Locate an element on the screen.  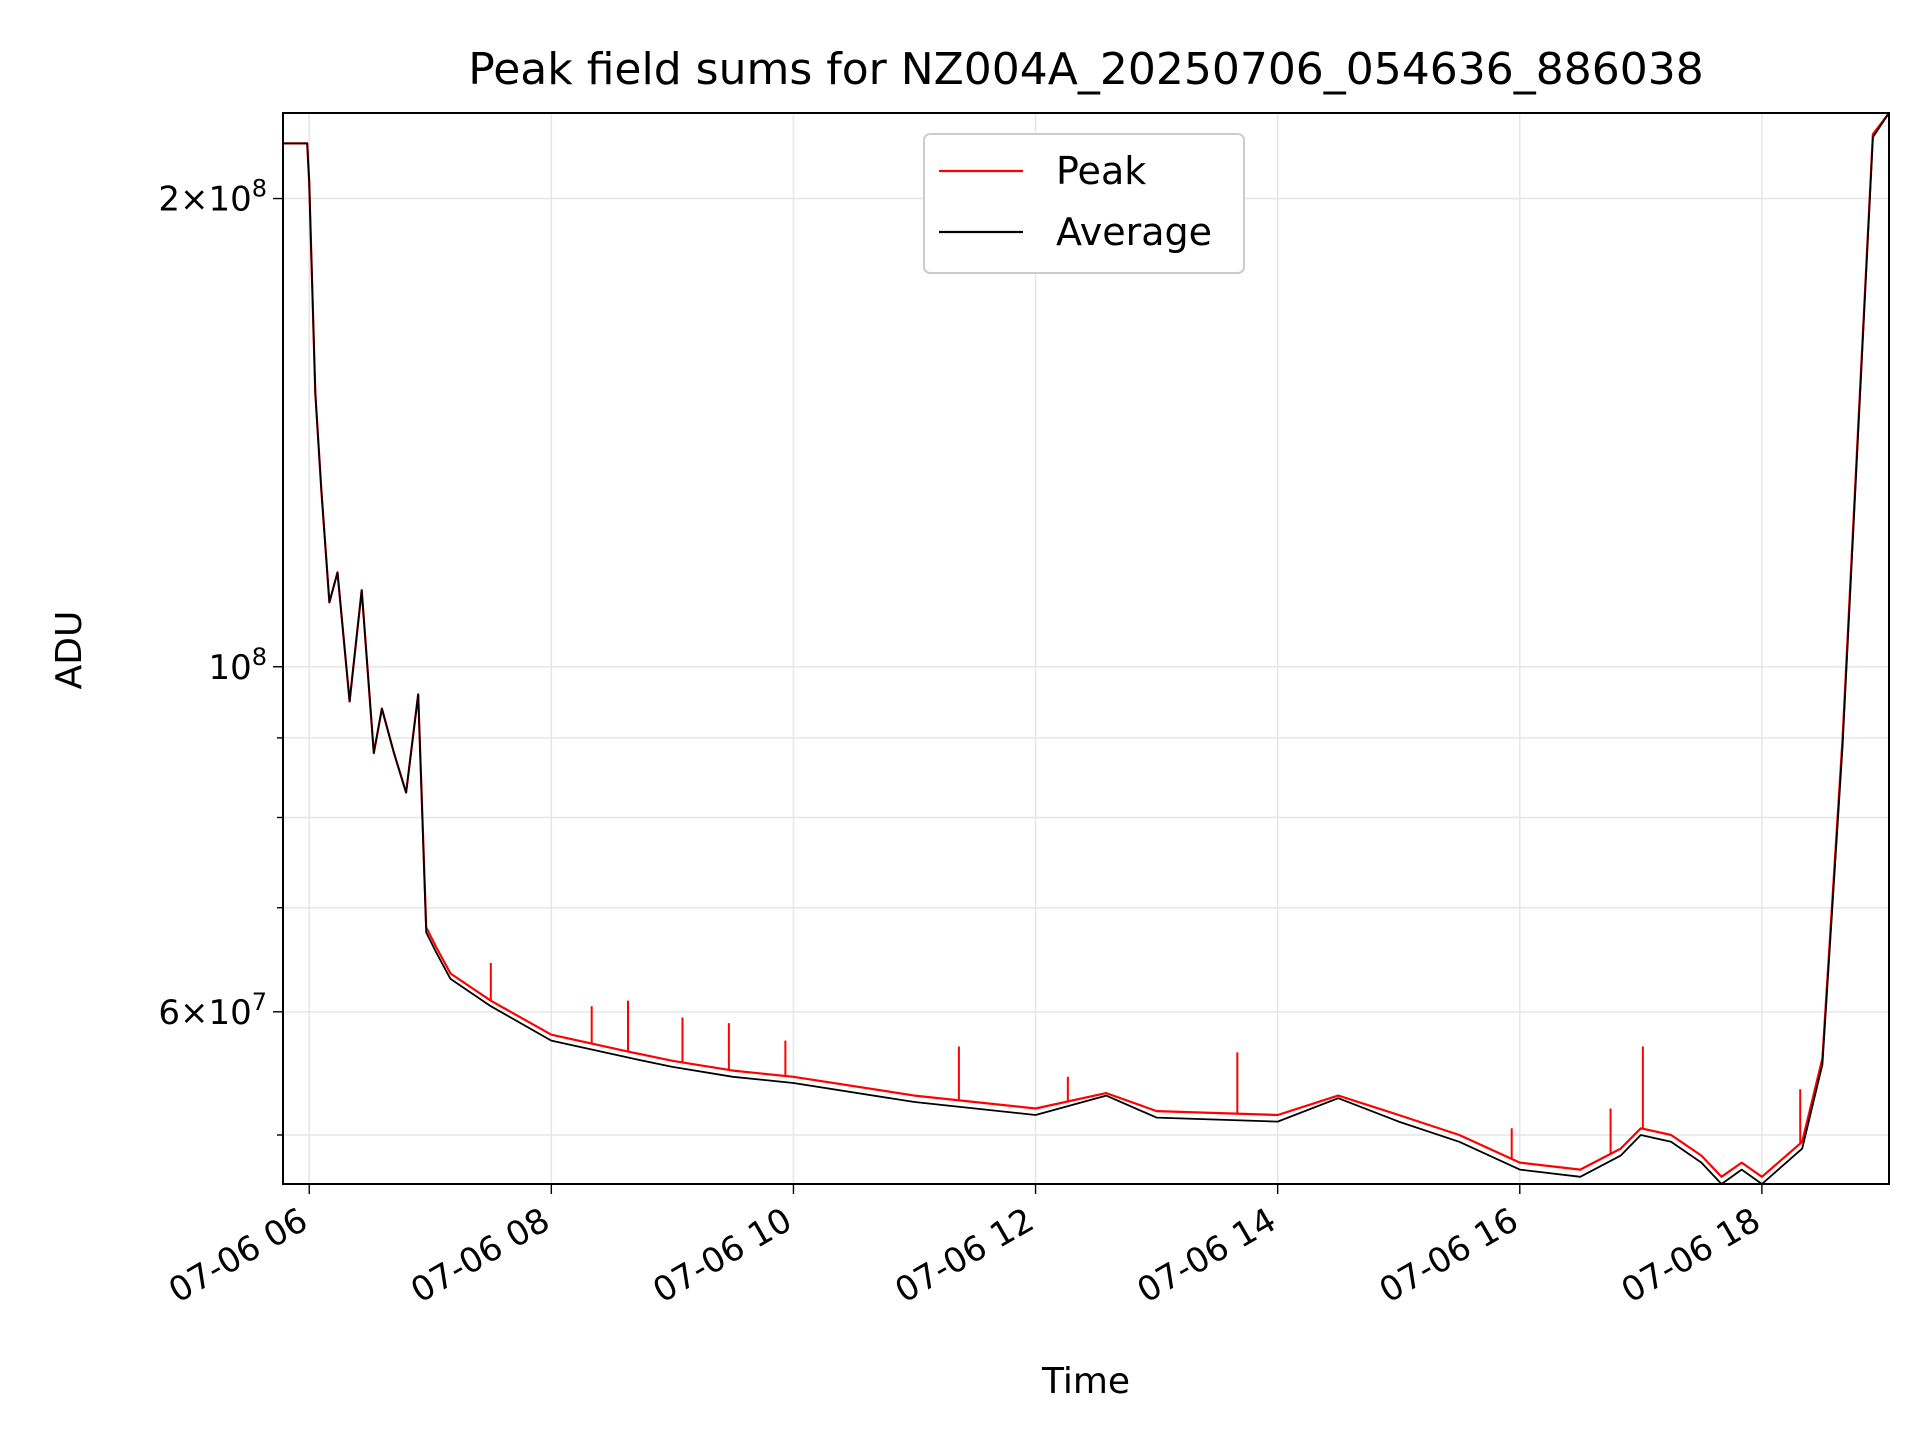
legend-label-average: Average is located at coordinates (1134, 232).